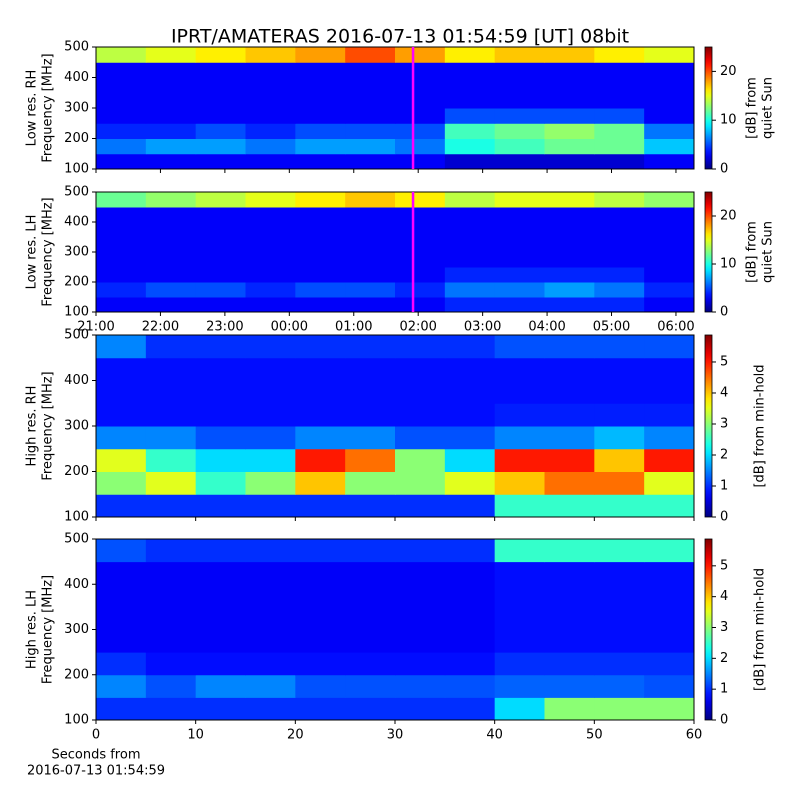 The height and width of the screenshot is (800, 800). Describe the element at coordinates (494, 735) in the screenshot. I see `x-tick-label: 40` at that location.